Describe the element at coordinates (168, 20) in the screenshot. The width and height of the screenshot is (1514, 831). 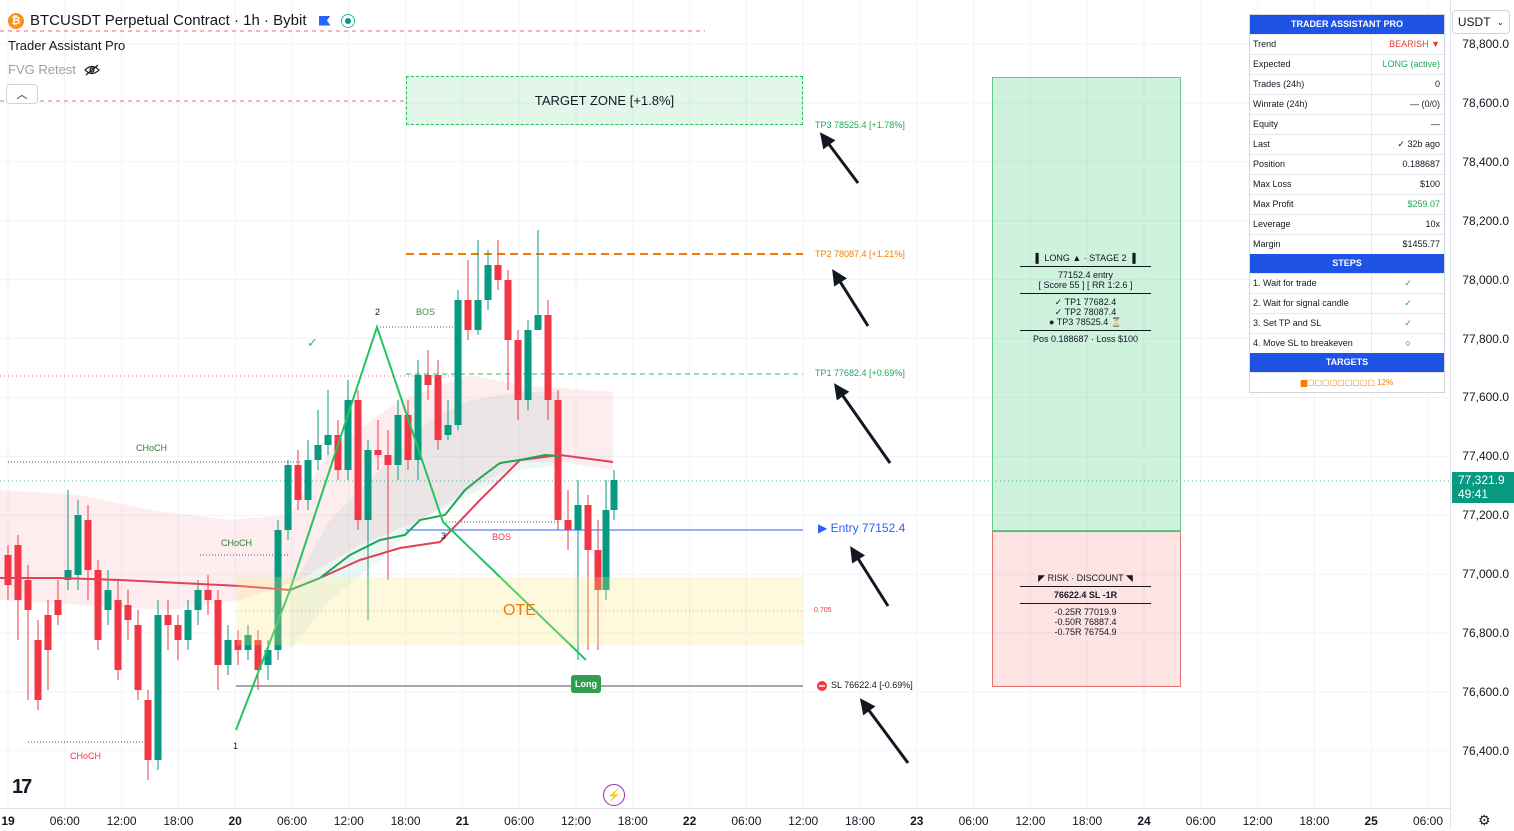
I see `symbol-title: BTCUSDT Perpetual Contract · 1h · Bybit` at that location.